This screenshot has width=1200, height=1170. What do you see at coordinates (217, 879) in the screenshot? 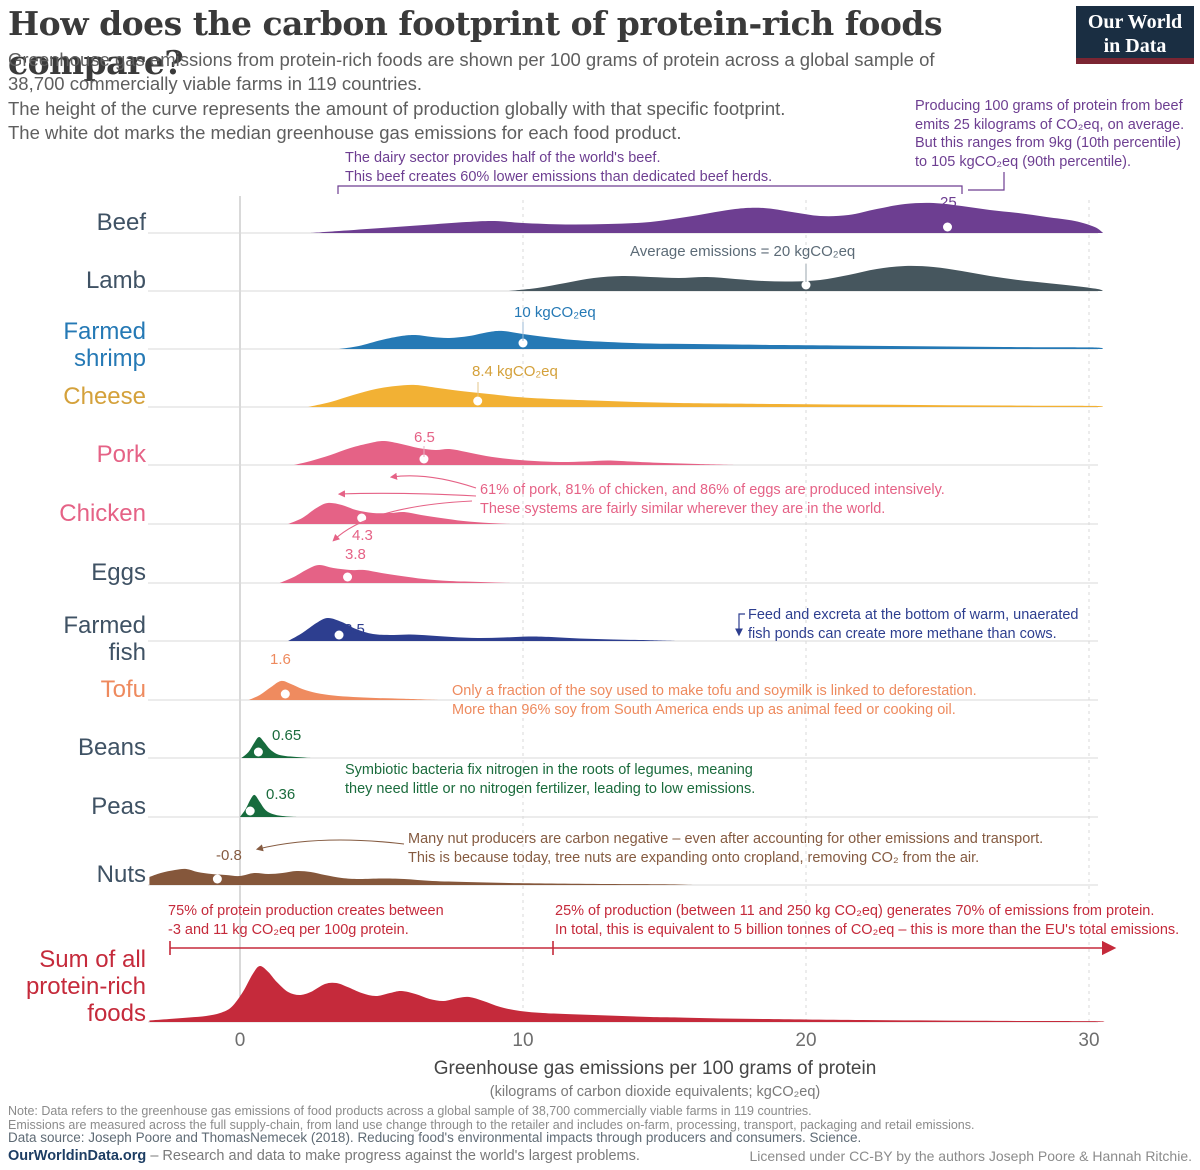
I see `median-dot-nuts` at bounding box center [217, 879].